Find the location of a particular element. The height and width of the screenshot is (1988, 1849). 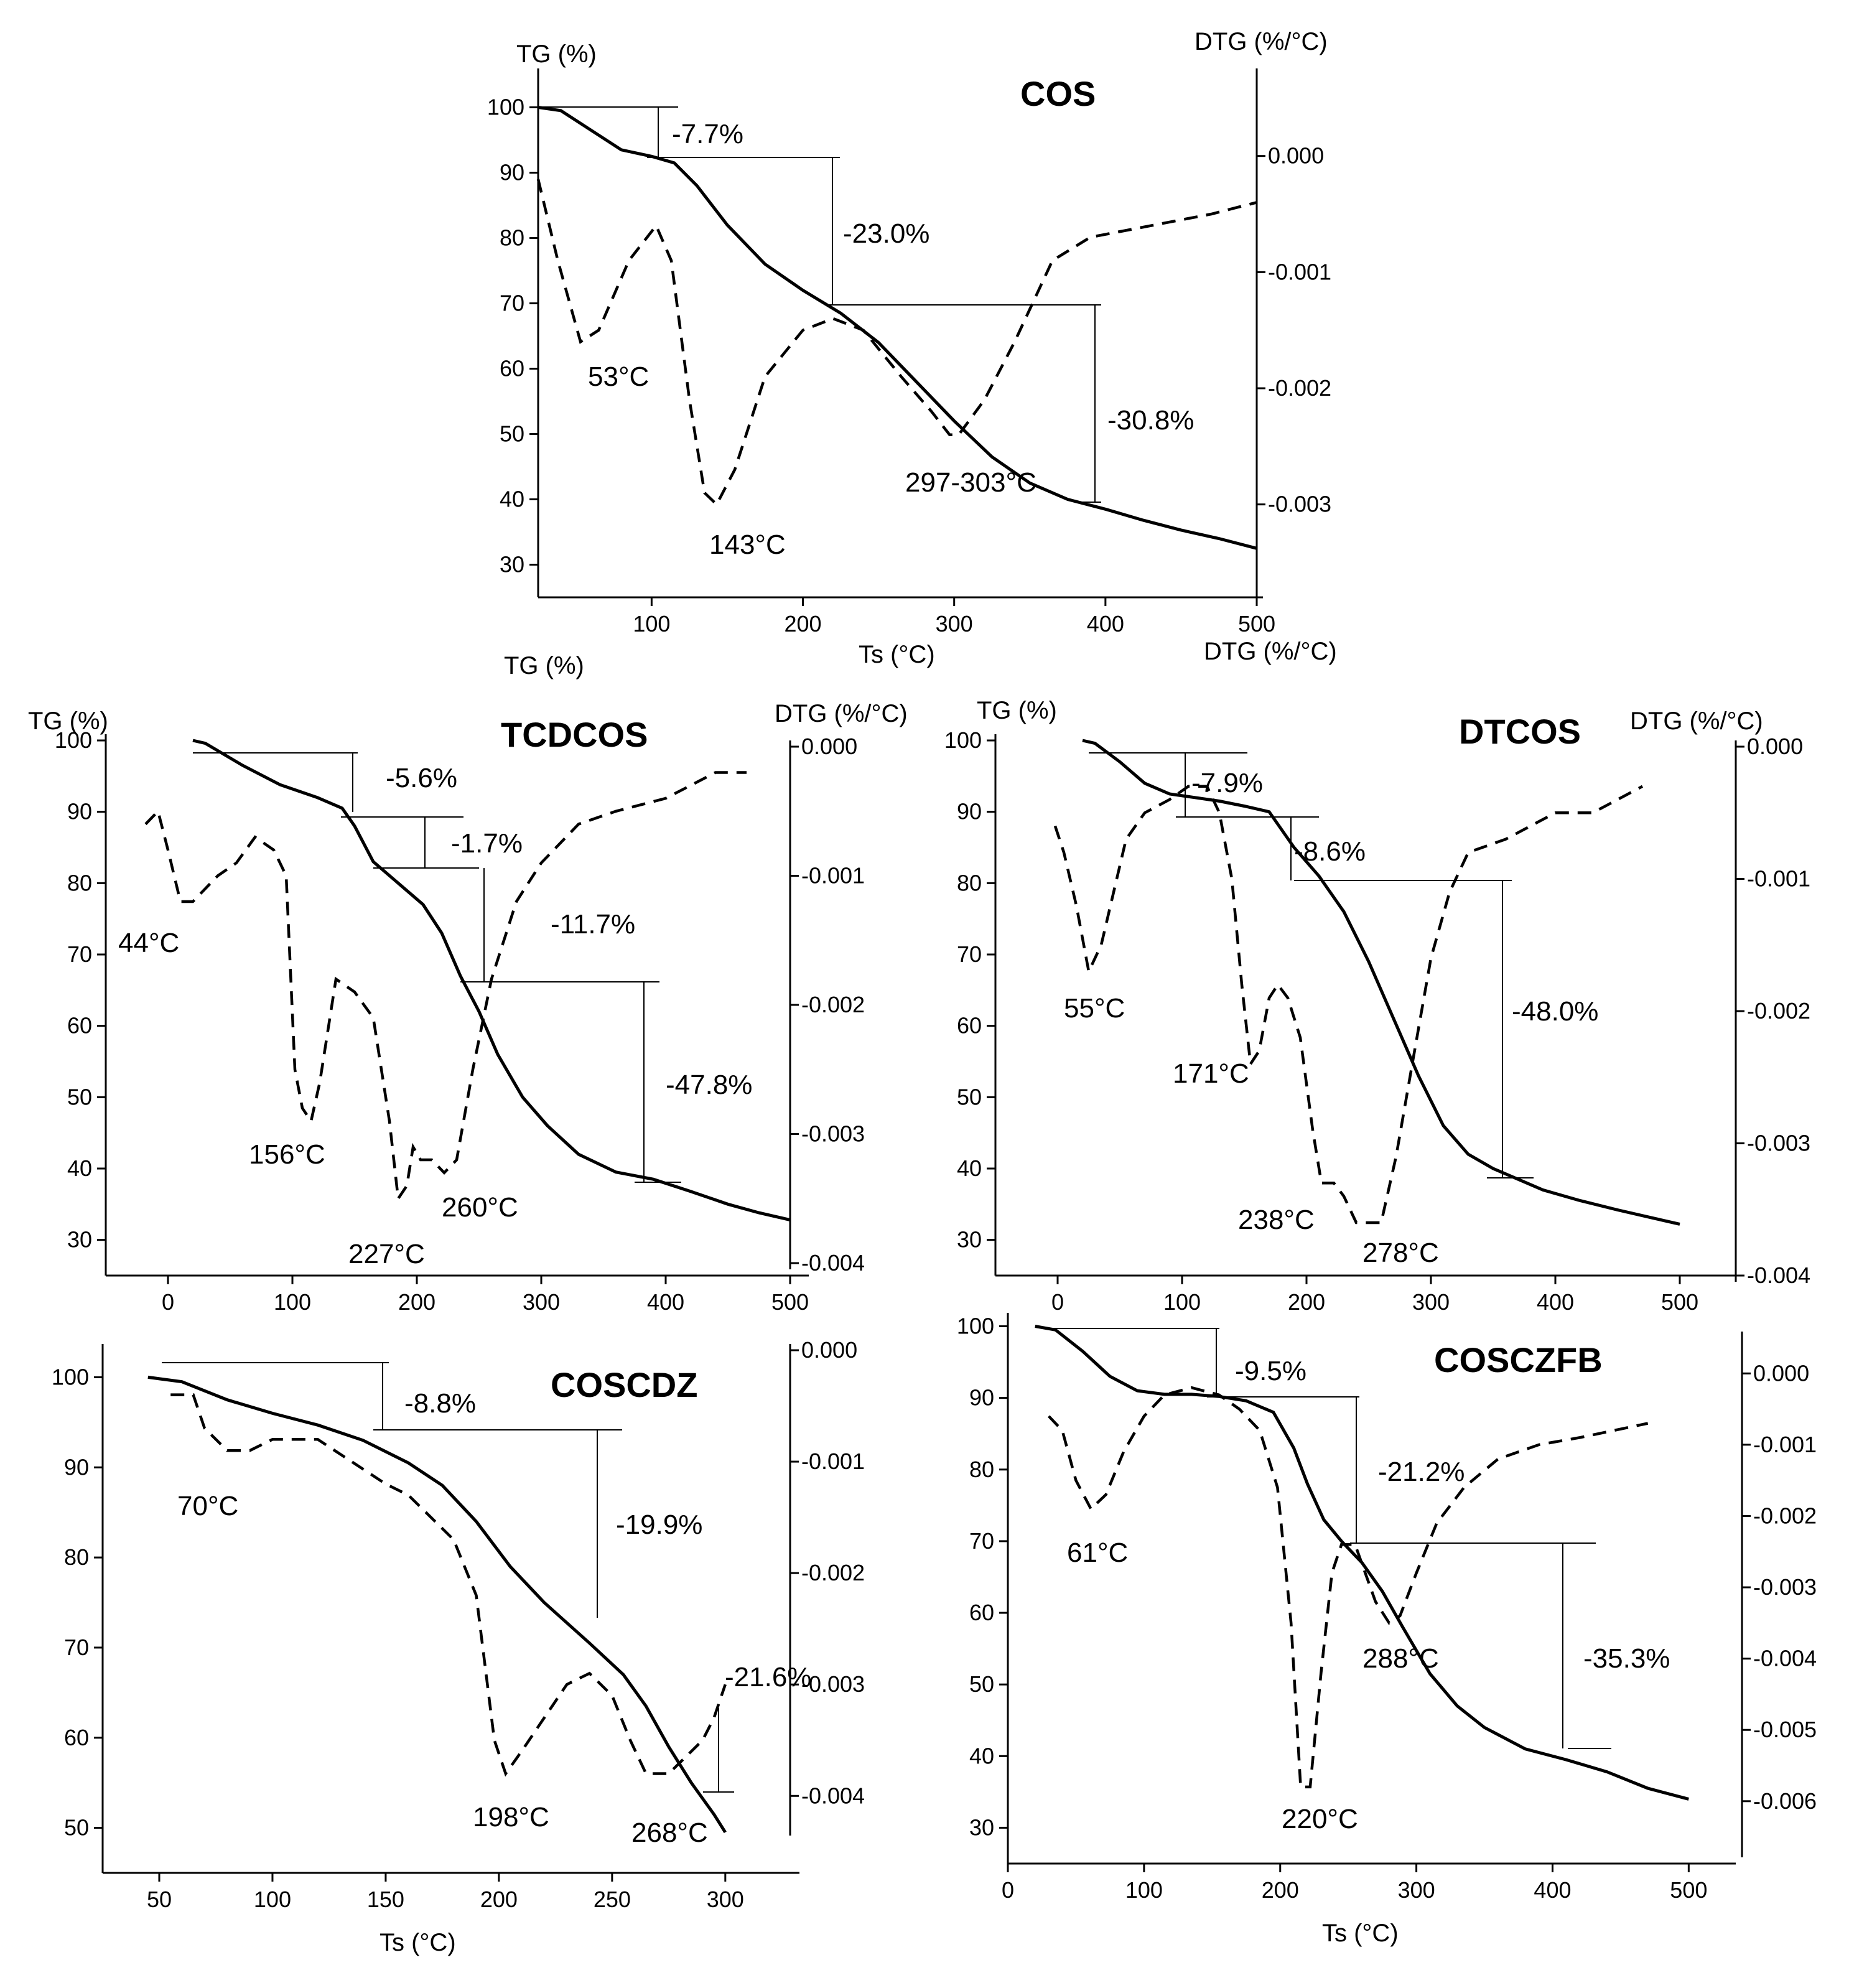

cos-y-left-tick-label: 50 is located at coordinates (512, 434).